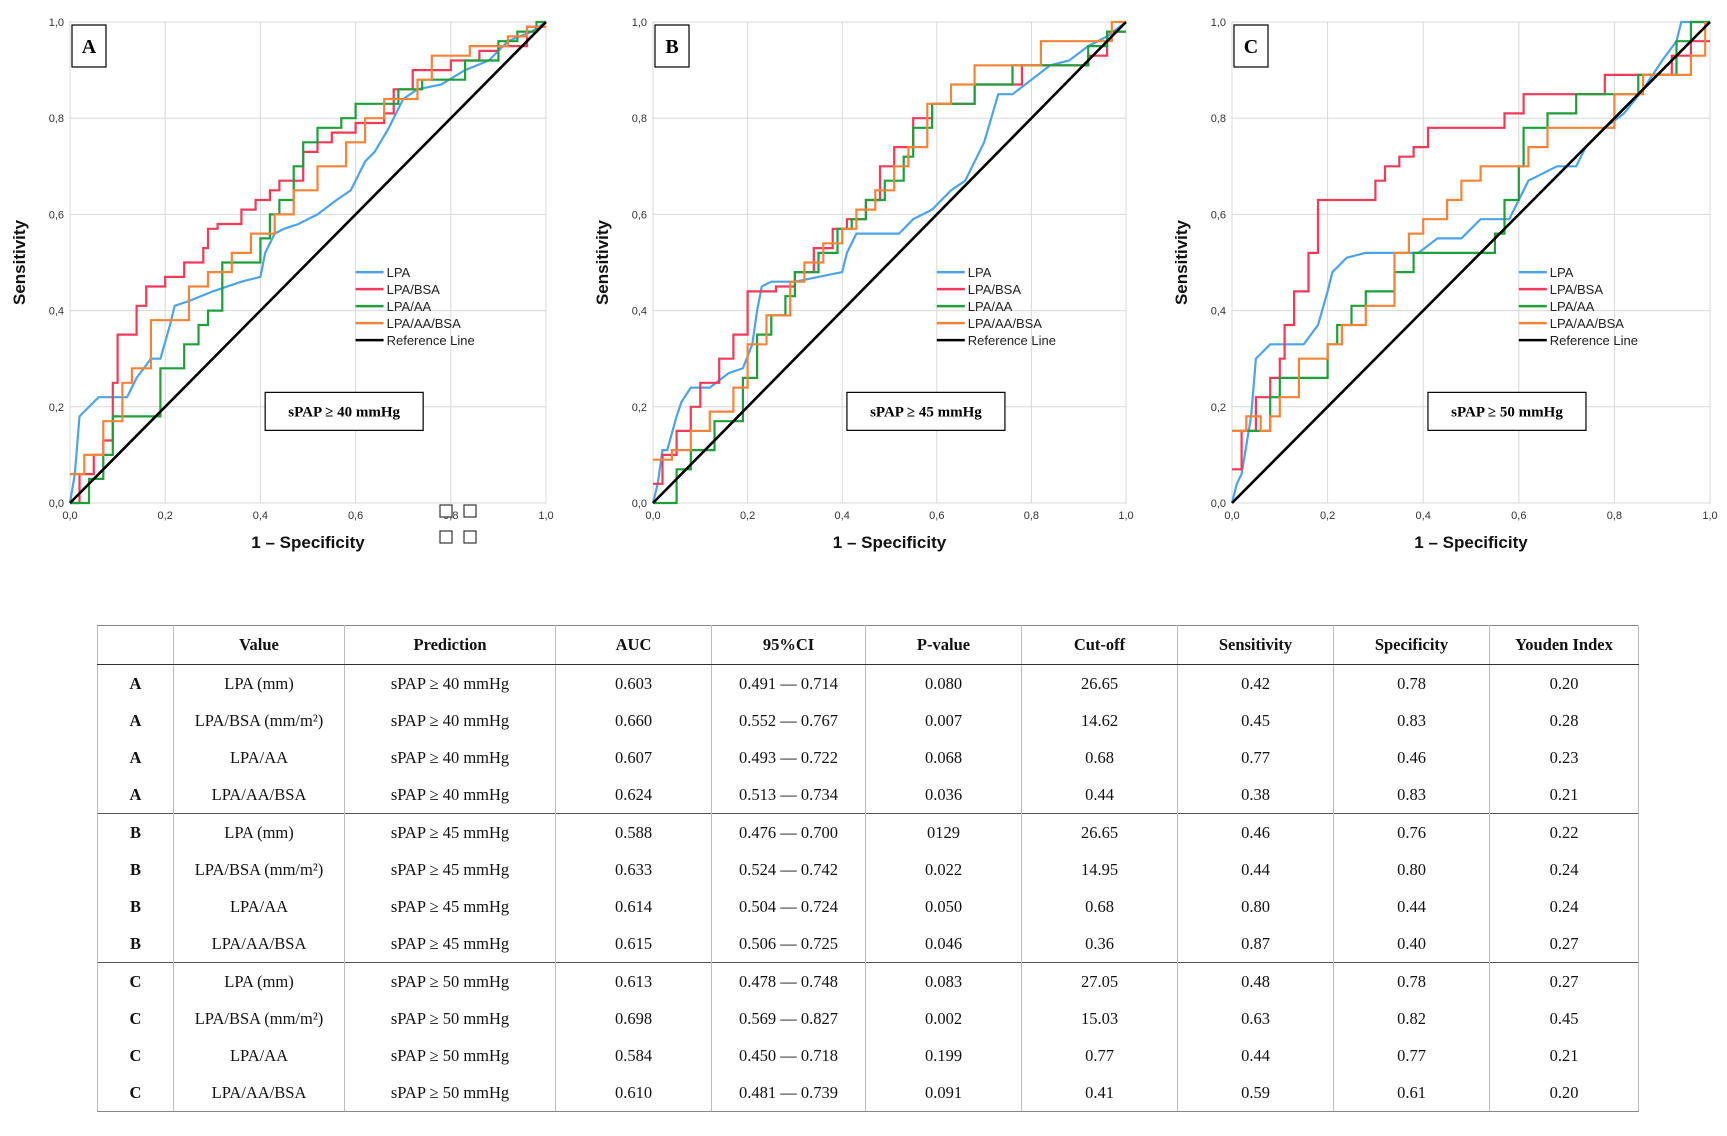 The image size is (1727, 1136). I want to click on header-sensitivity: Sensitivity, so click(1255, 645).